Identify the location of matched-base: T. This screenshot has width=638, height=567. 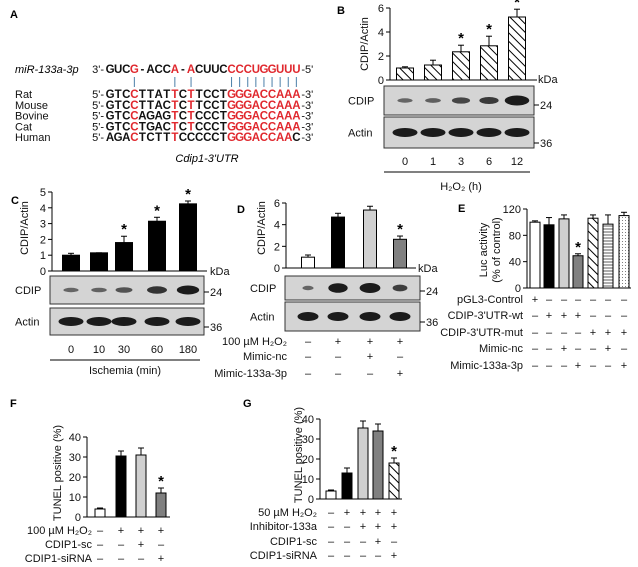
(191, 95).